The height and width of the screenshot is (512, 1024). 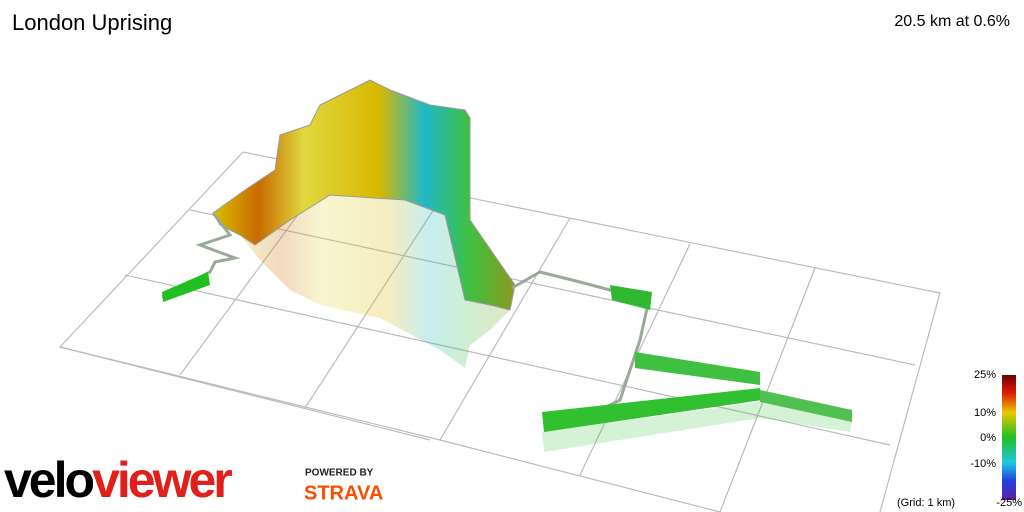 I want to click on strava-logo: STRAVA, so click(x=343, y=493).